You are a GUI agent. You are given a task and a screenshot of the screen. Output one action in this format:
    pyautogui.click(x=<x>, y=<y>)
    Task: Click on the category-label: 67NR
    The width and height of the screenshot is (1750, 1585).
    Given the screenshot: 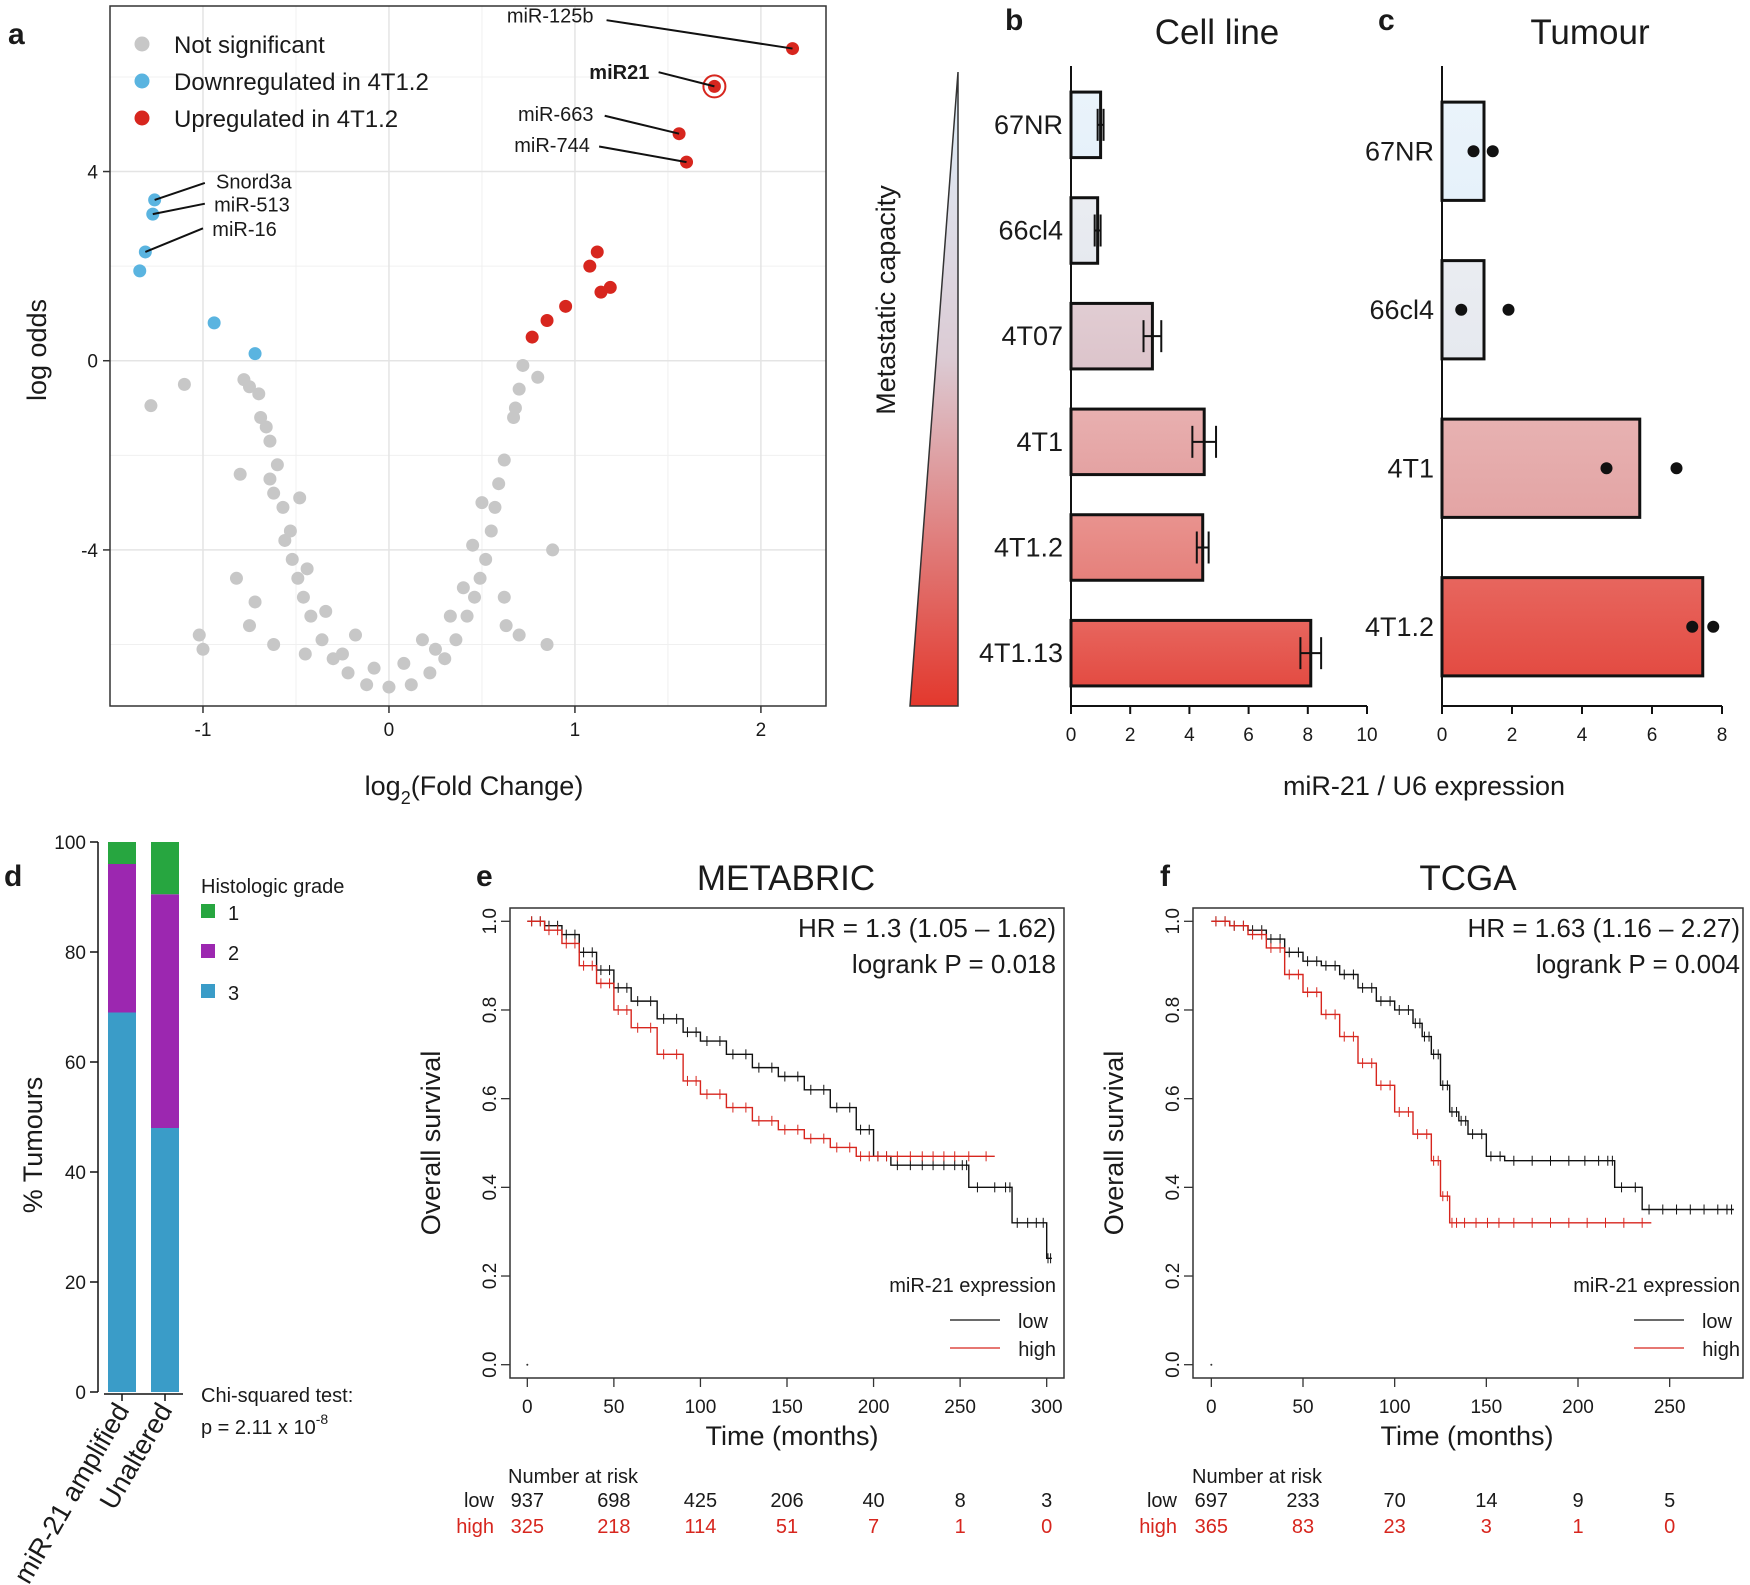 What is the action you would take?
    pyautogui.click(x=1028, y=125)
    